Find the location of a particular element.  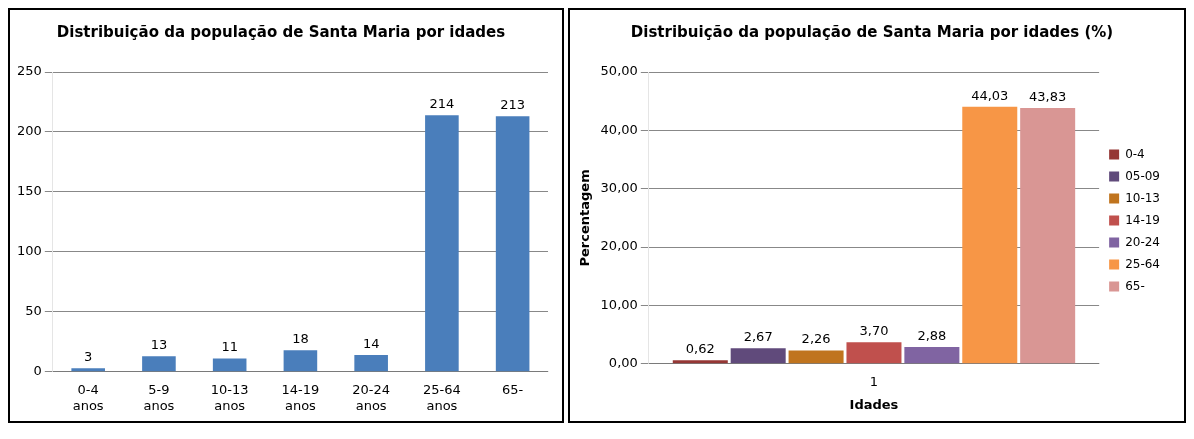

chart-title: Distribuição da população de Santa Maria por idades is located at coordinates (281, 31).